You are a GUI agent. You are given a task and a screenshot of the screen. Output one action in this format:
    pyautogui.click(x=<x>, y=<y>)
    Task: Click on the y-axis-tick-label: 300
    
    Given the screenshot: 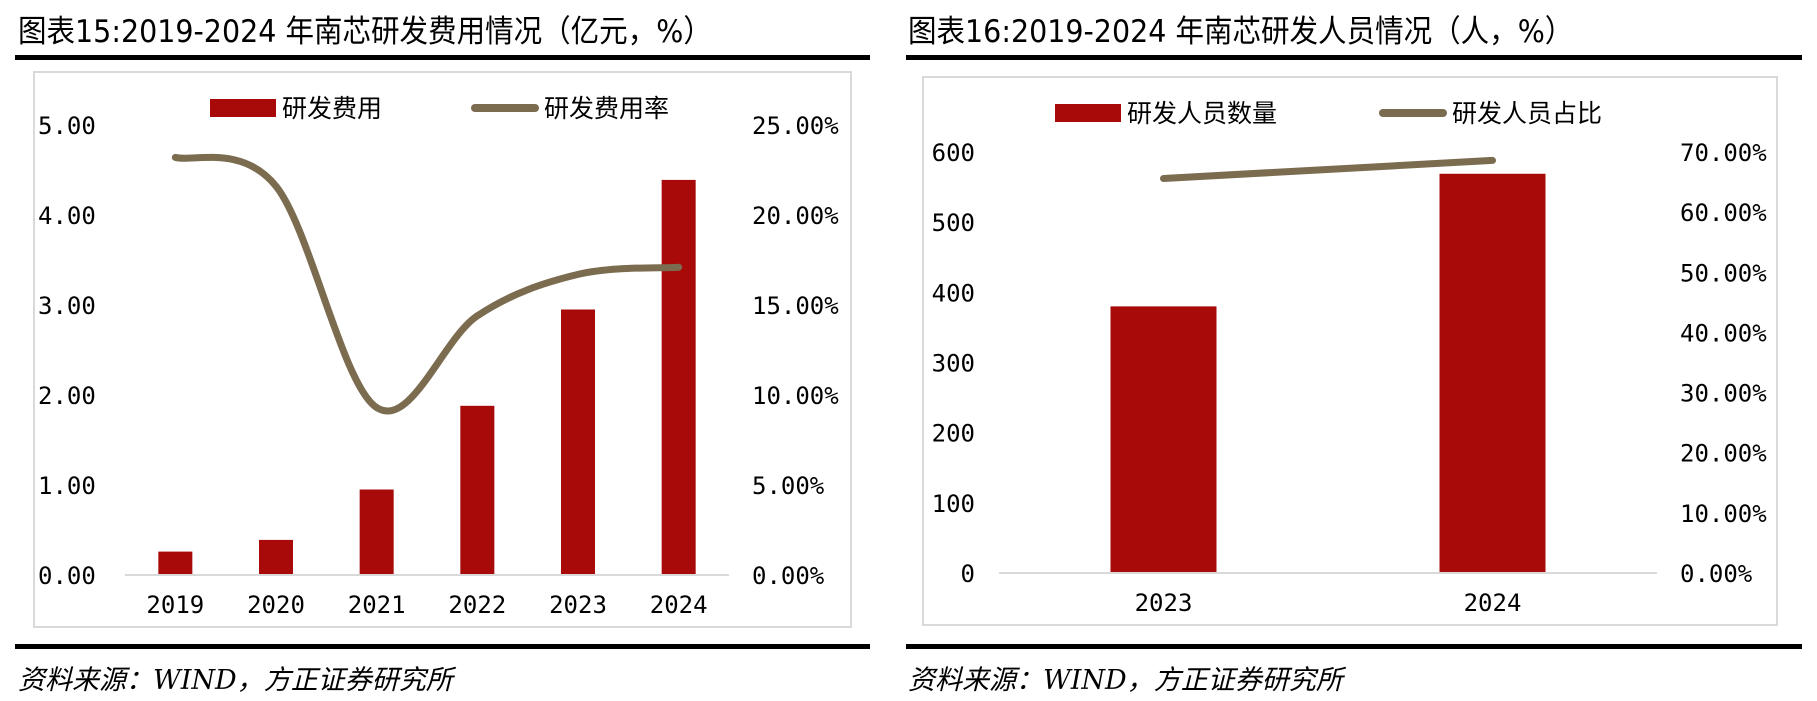 What is the action you would take?
    pyautogui.click(x=953, y=364)
    